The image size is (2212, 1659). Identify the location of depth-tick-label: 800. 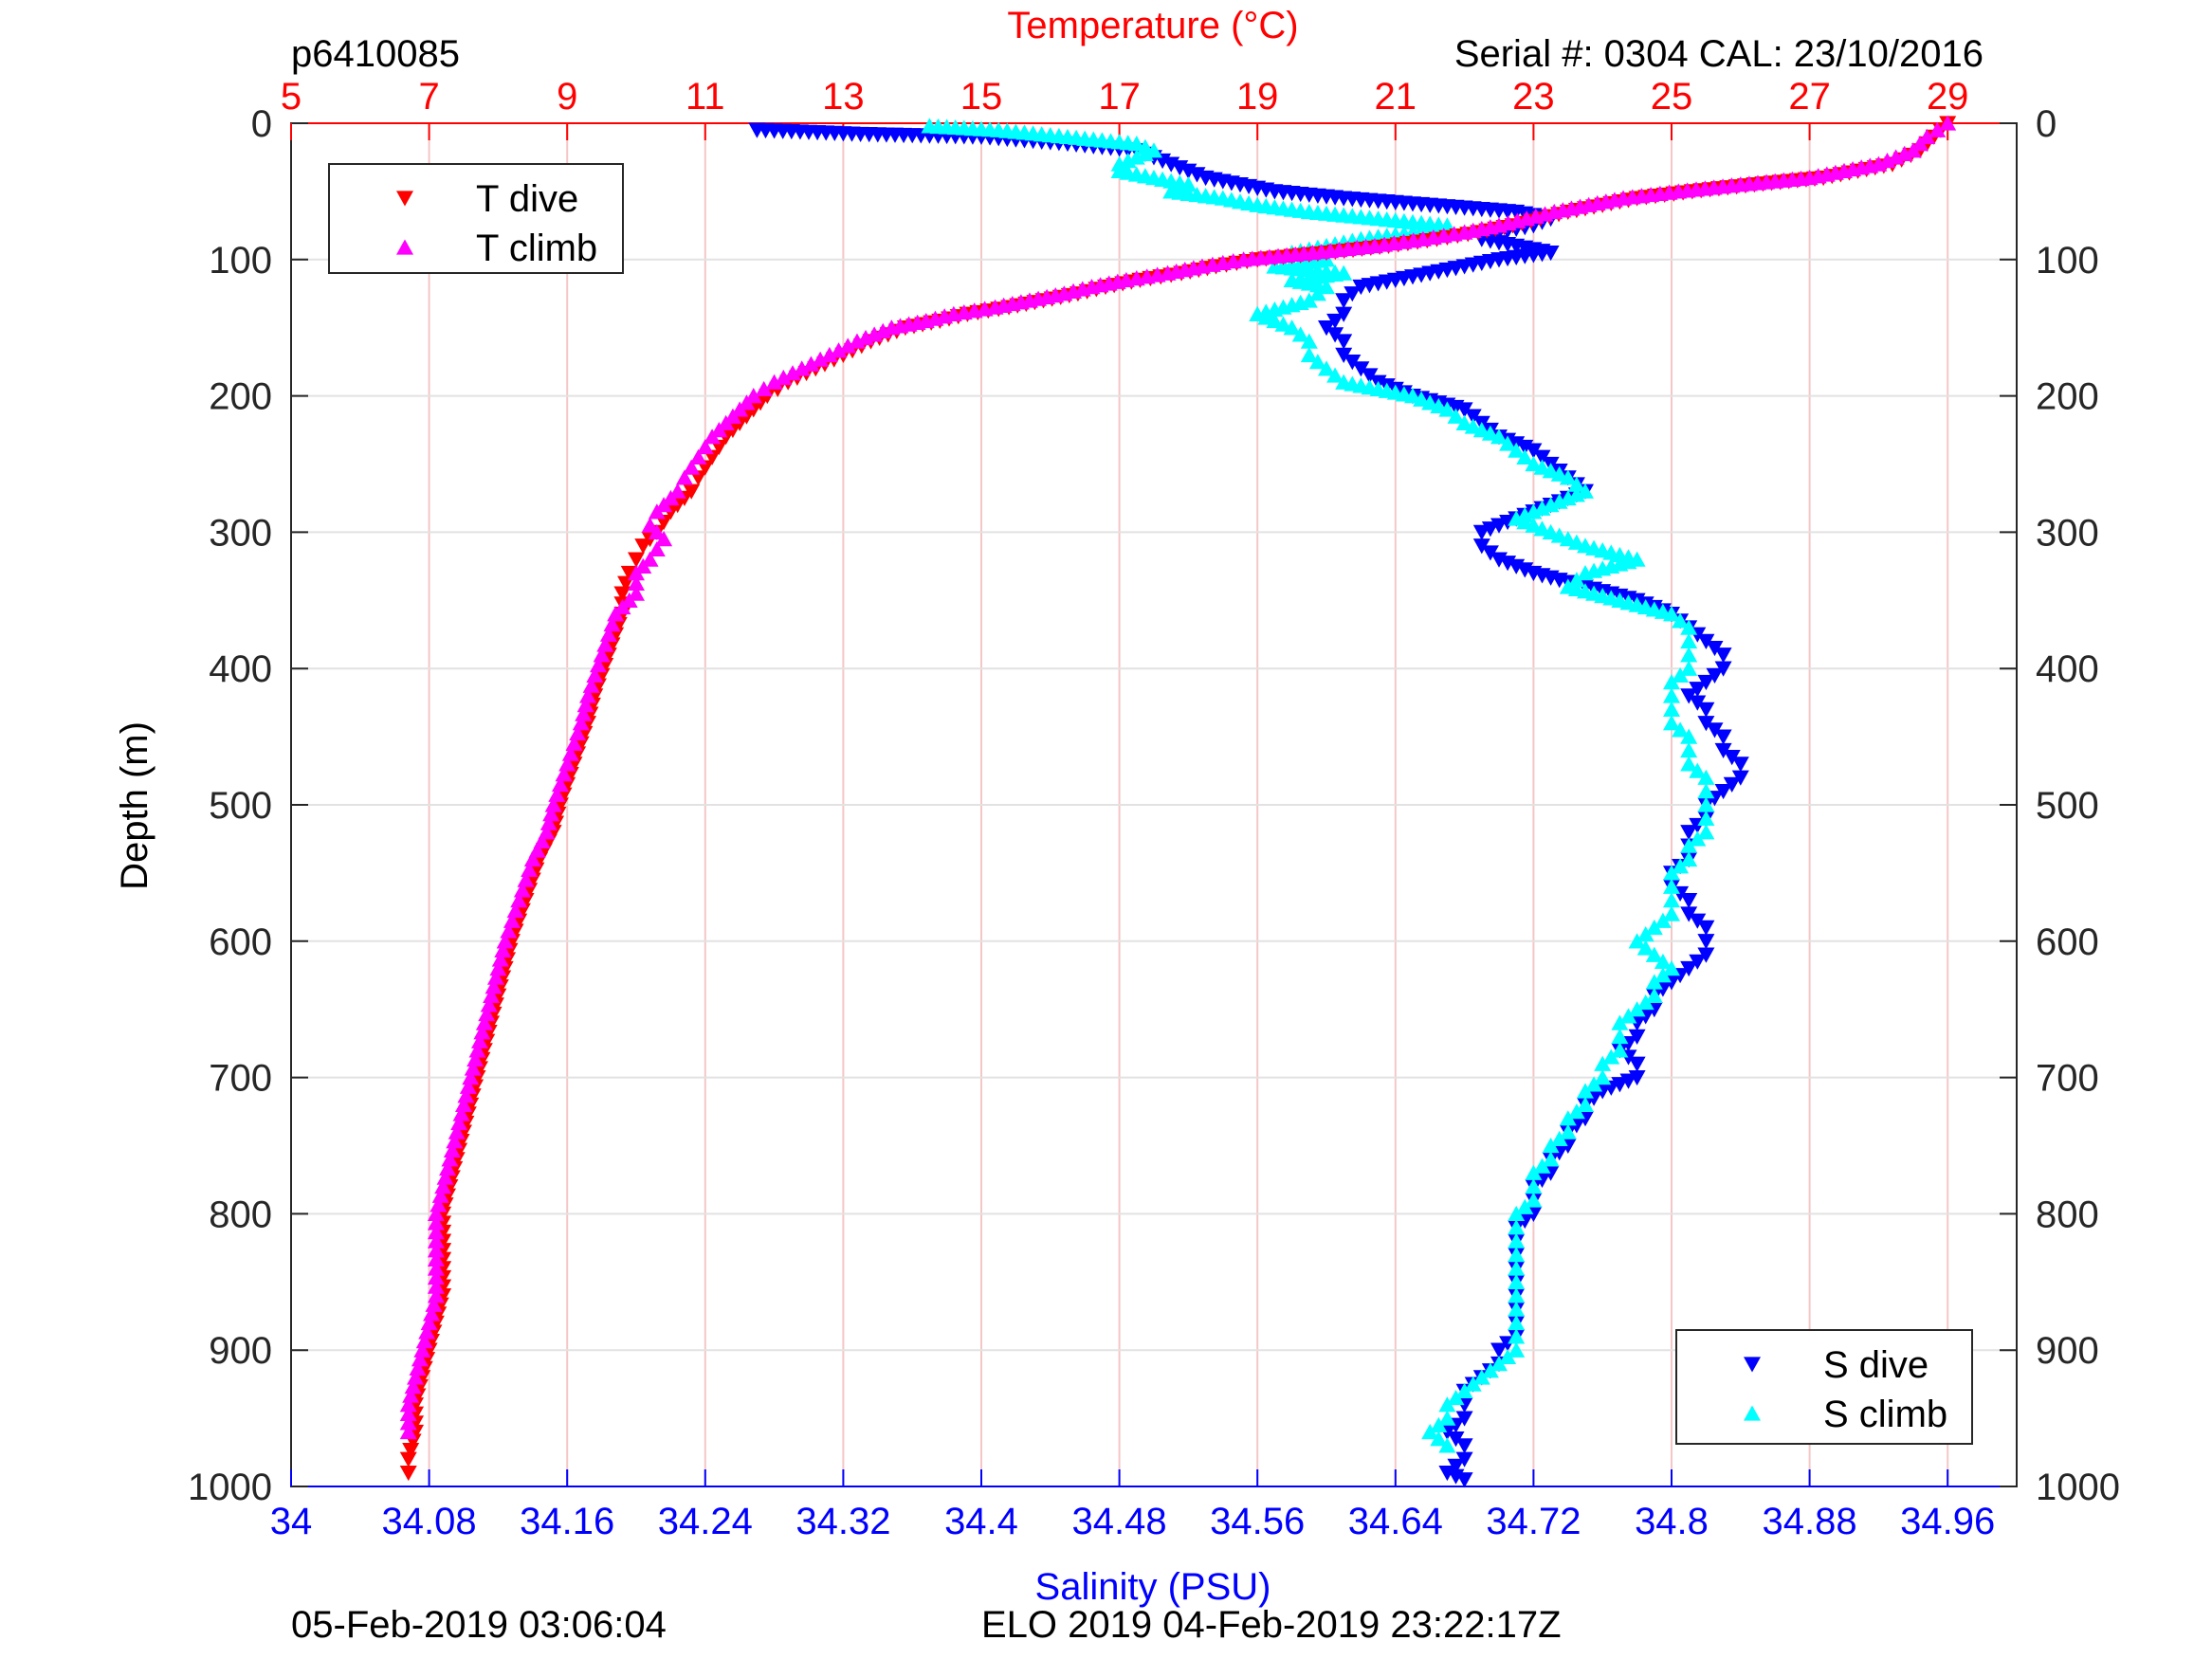
(240, 1214).